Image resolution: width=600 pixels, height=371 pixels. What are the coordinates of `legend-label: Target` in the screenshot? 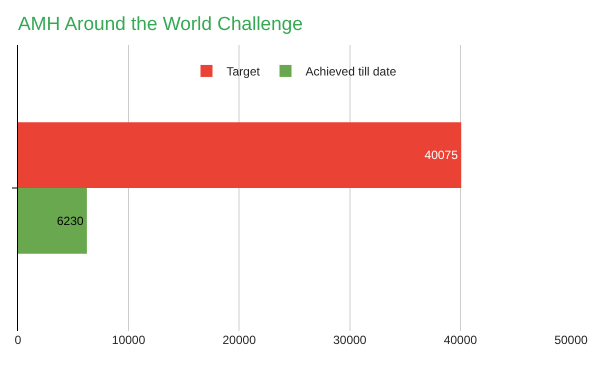 It's located at (243, 71).